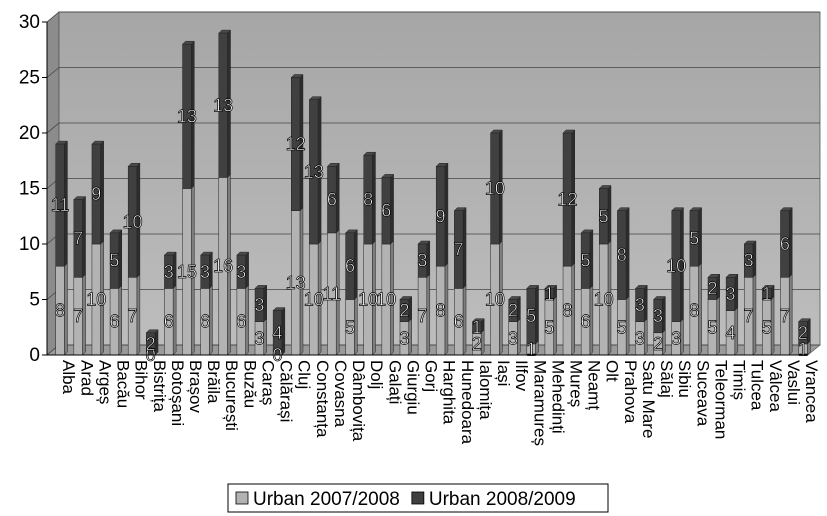  Describe the element at coordinates (34, 355) in the screenshot. I see `y-tick-label: 0` at that location.